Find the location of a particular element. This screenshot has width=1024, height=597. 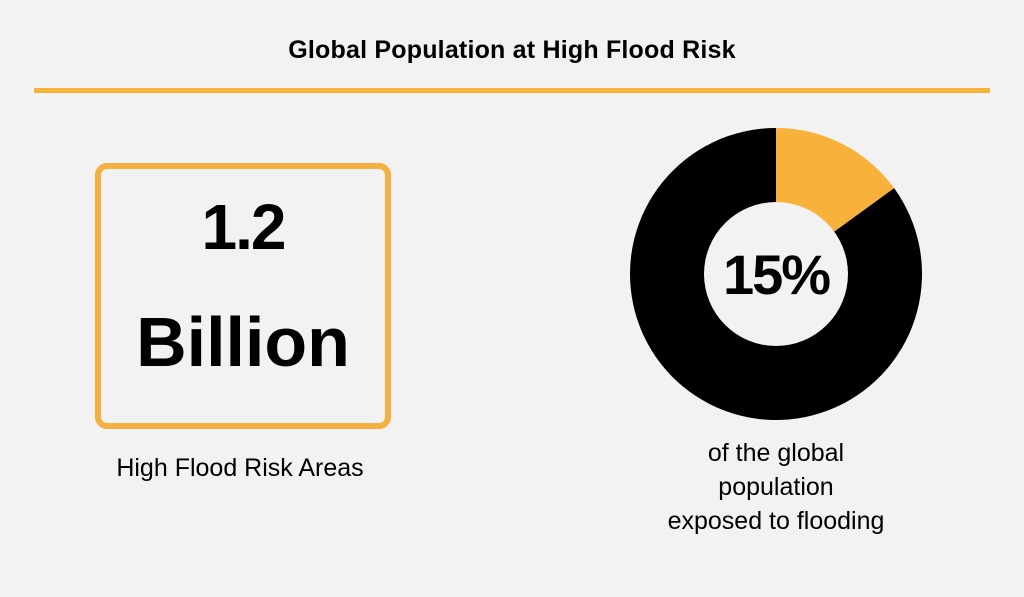

donut-caption-line: exposed to flooding is located at coordinates (776, 520).